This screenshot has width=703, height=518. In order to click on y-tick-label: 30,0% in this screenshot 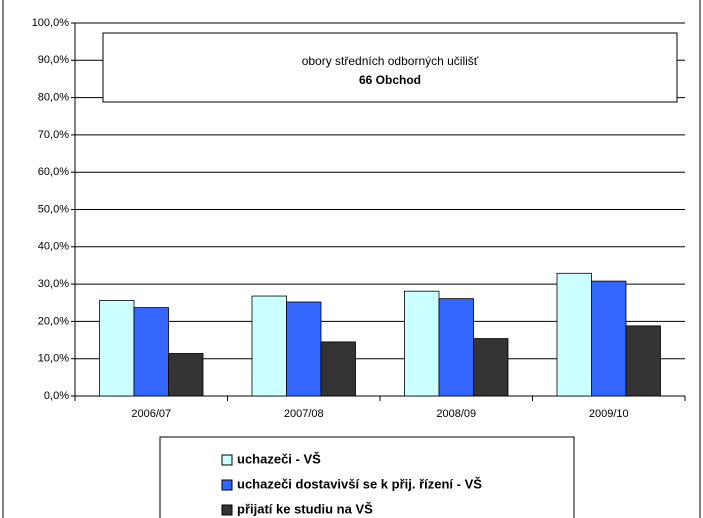, I will do `click(53, 284)`.